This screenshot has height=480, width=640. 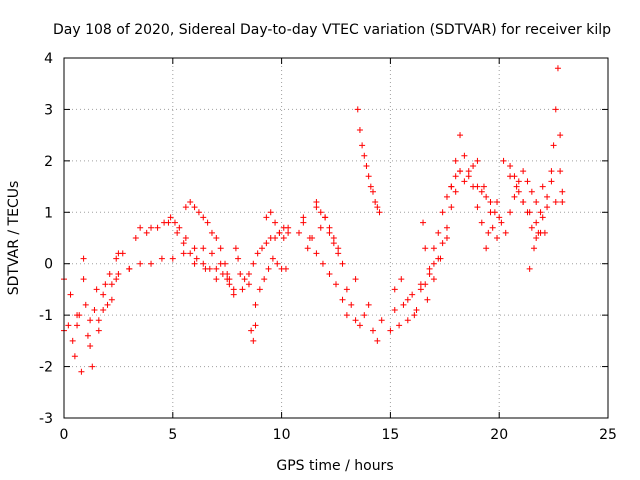 What do you see at coordinates (46, 368) in the screenshot?
I see `y-tick-label: -2` at bounding box center [46, 368].